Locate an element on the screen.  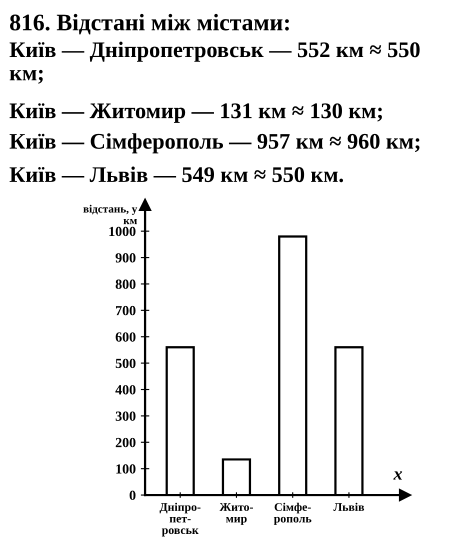
text: Київ — Дніпропетровськ — 552 км ≈ 550 км; is located at coordinates (215, 63).